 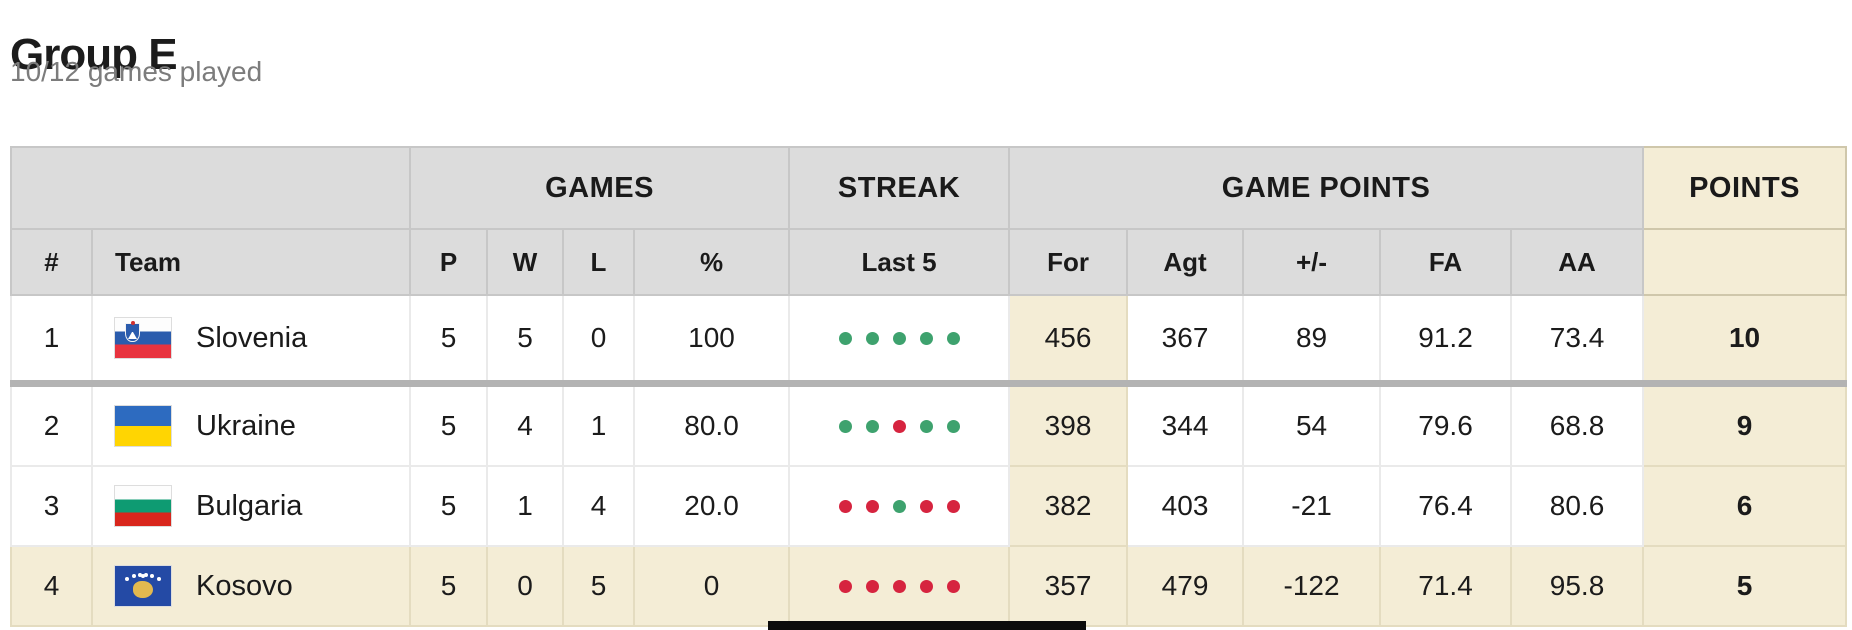 What do you see at coordinates (448, 262) in the screenshot?
I see `col-header-played: P` at bounding box center [448, 262].